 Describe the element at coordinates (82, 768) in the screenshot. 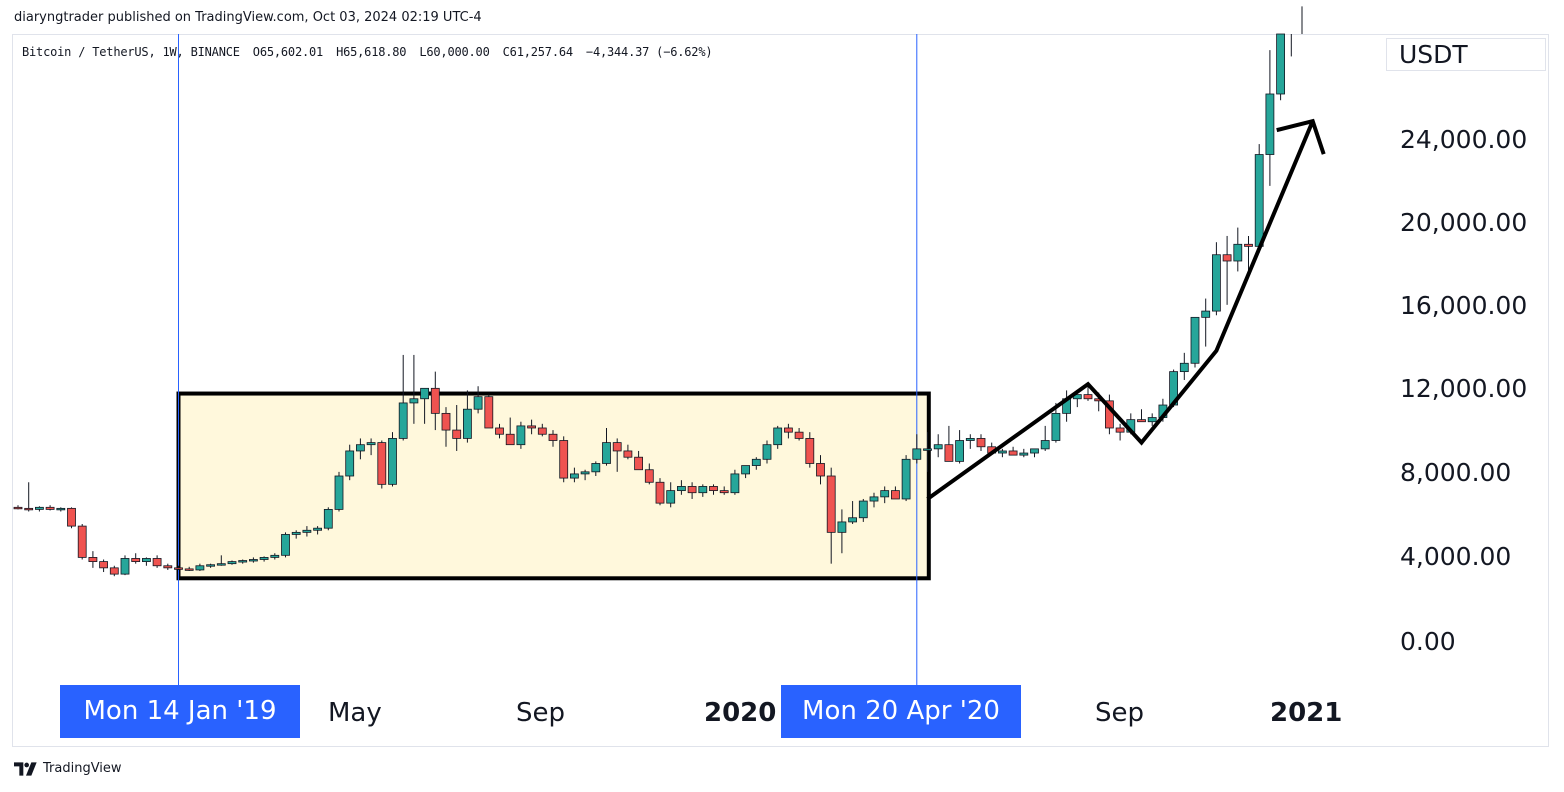

I see `footer-brand: TradingView` at that location.